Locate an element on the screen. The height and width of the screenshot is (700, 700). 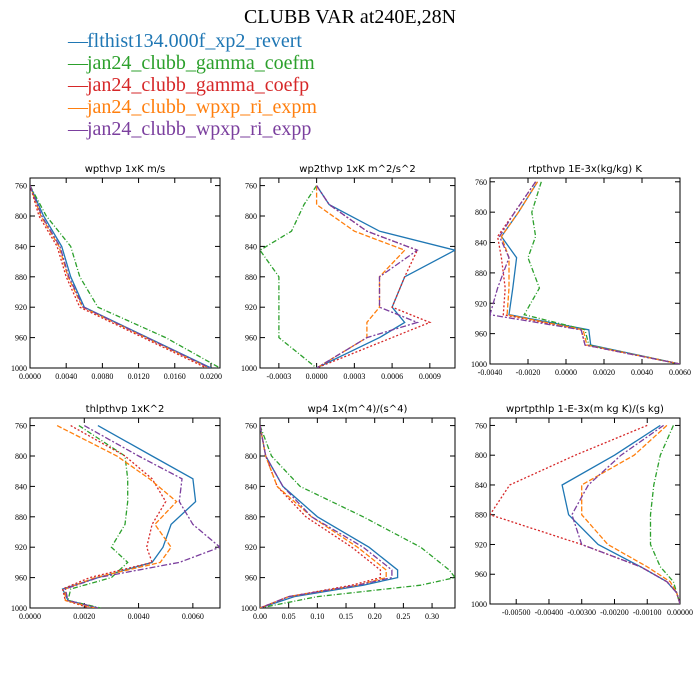
legend-label-1: jan24_clubb_gamma_coefm is located at coordinates (198, 63).